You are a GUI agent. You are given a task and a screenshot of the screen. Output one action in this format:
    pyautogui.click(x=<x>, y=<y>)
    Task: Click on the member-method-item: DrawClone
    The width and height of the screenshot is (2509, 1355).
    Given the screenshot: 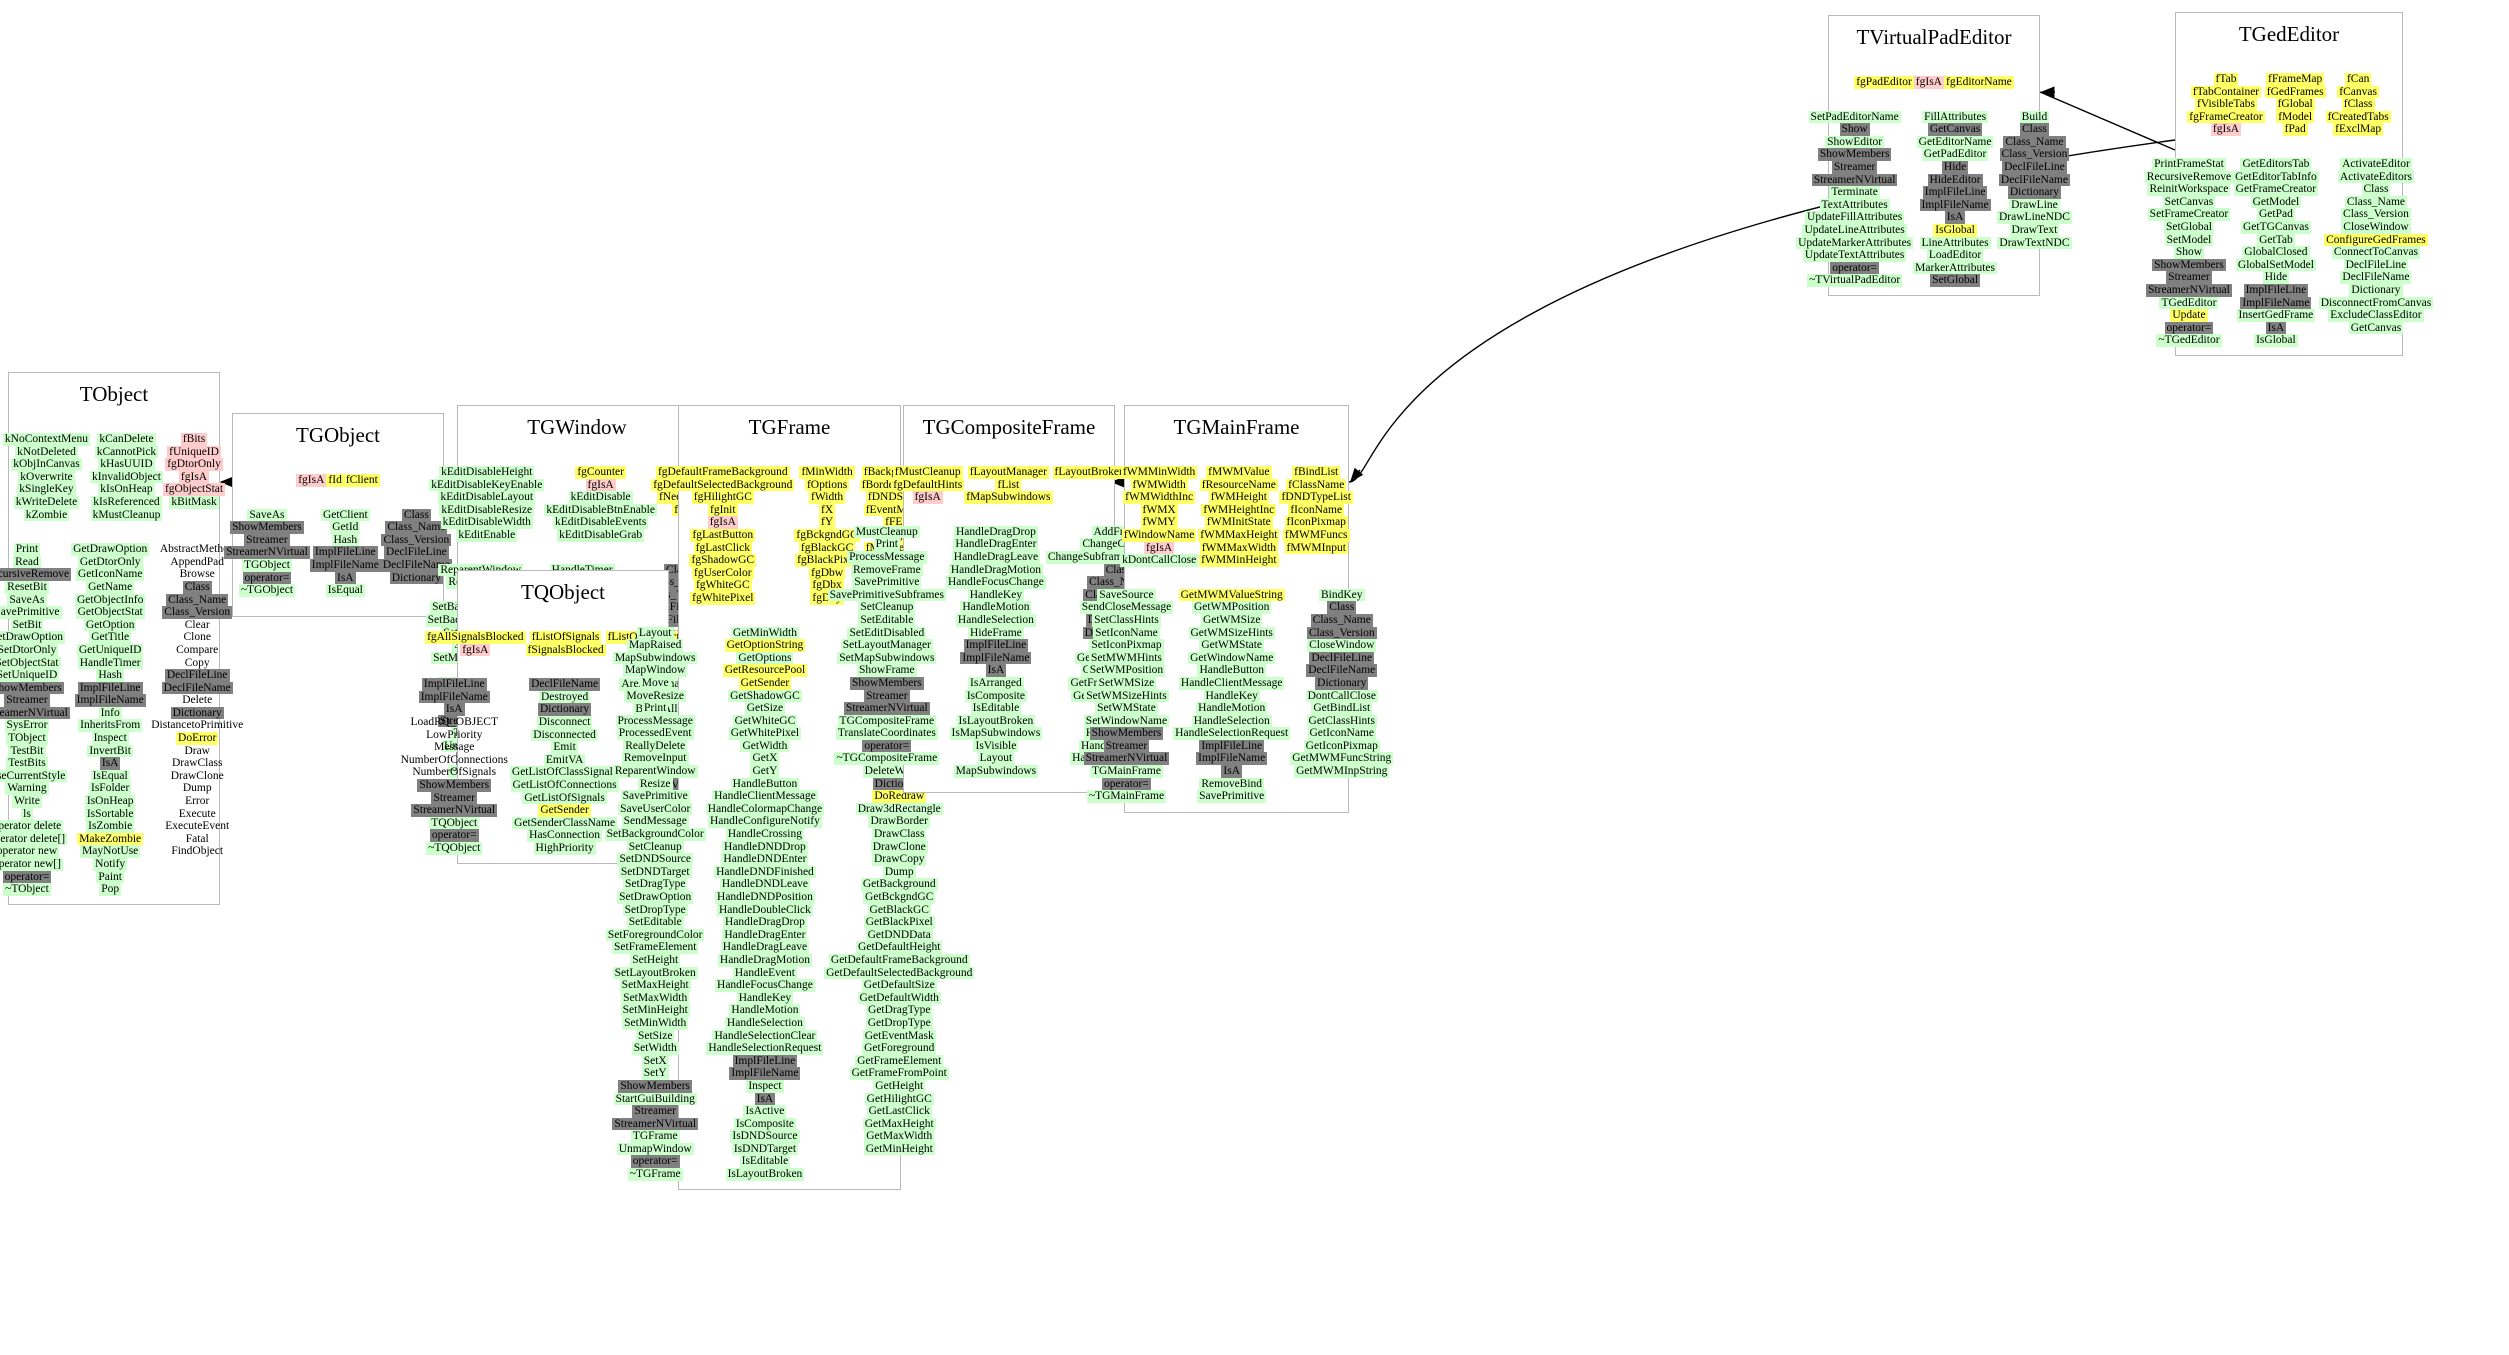 What is the action you would take?
    pyautogui.click(x=899, y=847)
    